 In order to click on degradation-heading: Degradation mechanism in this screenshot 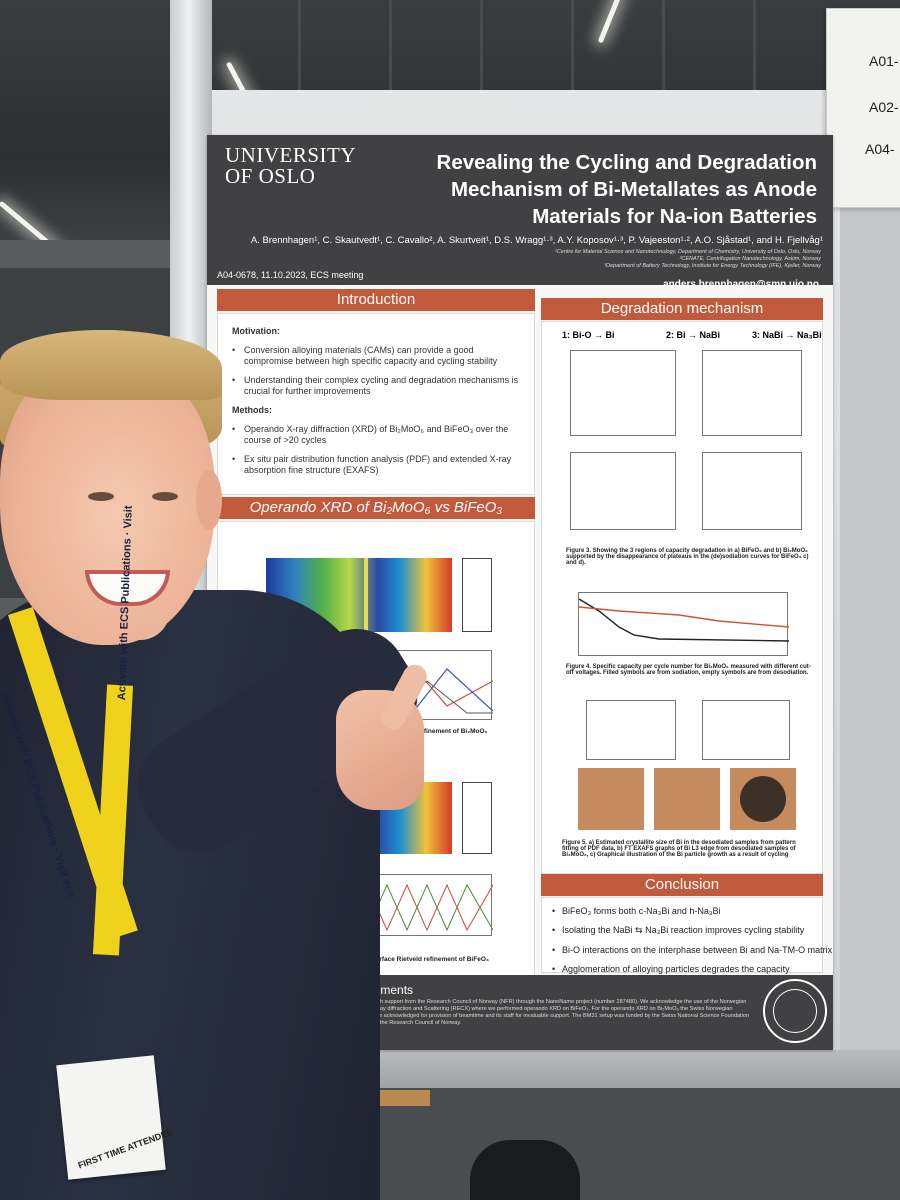, I will do `click(682, 309)`.